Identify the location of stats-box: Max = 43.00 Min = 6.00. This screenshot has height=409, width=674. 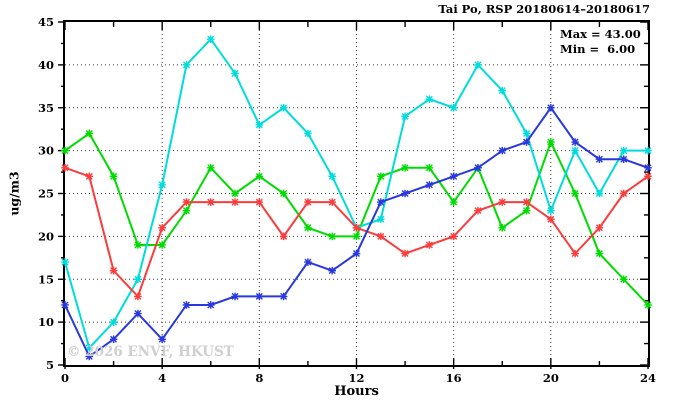
(600, 42).